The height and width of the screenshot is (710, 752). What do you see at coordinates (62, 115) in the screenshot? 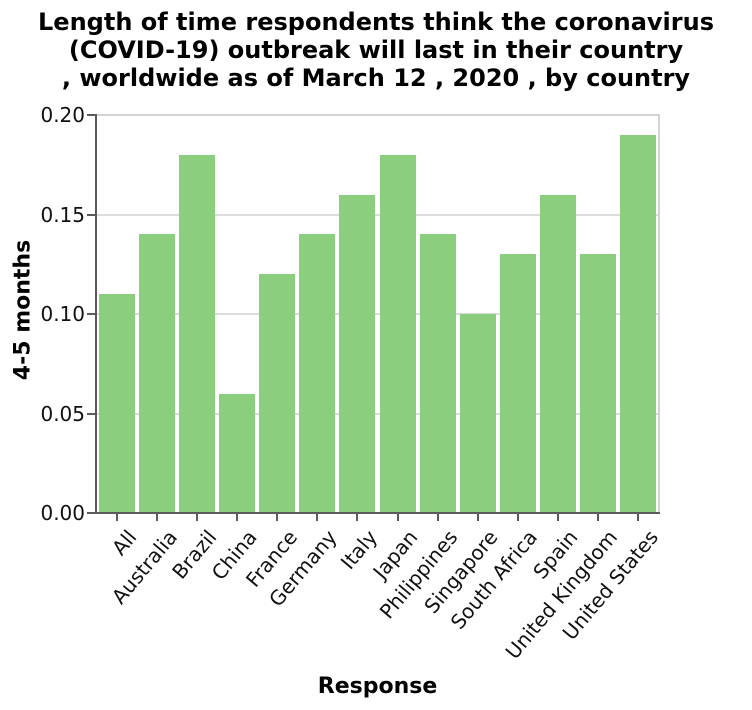
I see `y-tick-label: 0.20` at bounding box center [62, 115].